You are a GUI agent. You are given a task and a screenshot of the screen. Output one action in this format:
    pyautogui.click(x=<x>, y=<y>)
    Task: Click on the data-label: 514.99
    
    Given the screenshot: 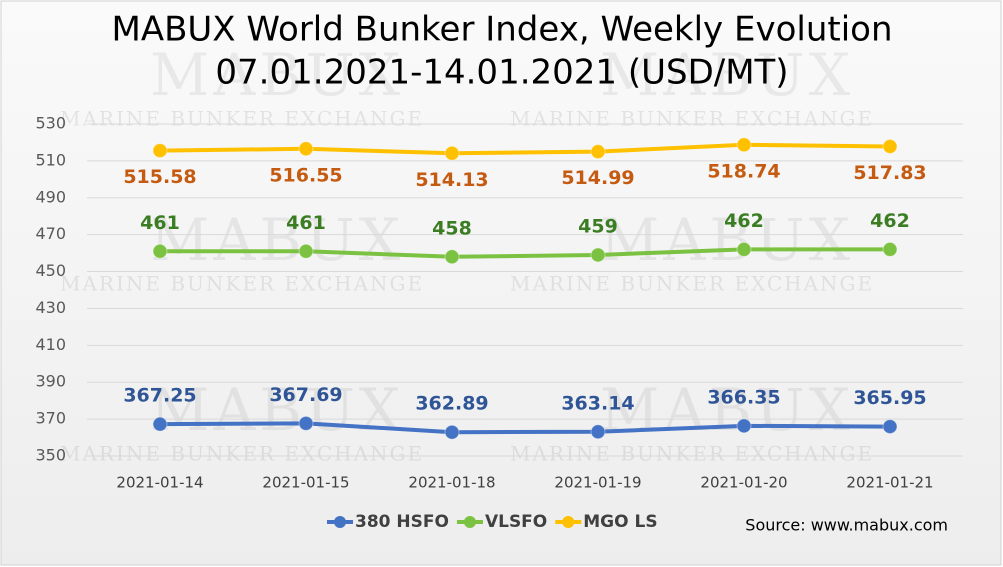 What is the action you would take?
    pyautogui.click(x=597, y=178)
    